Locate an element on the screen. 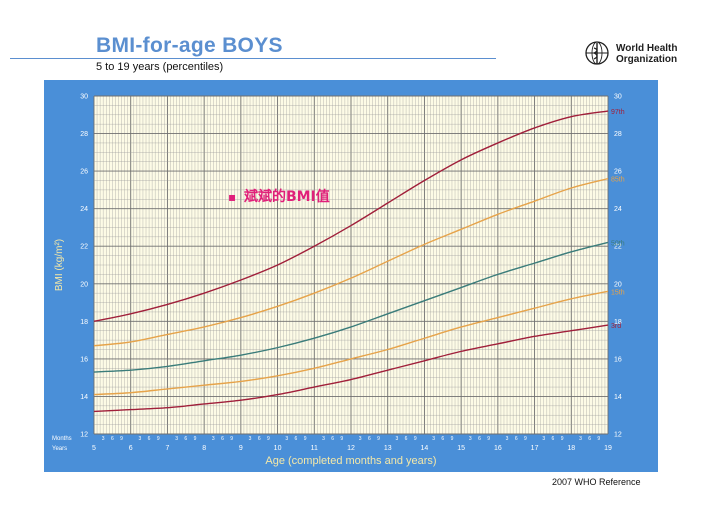  annotation-text: 斌斌的BMI值 is located at coordinates (286, 196).